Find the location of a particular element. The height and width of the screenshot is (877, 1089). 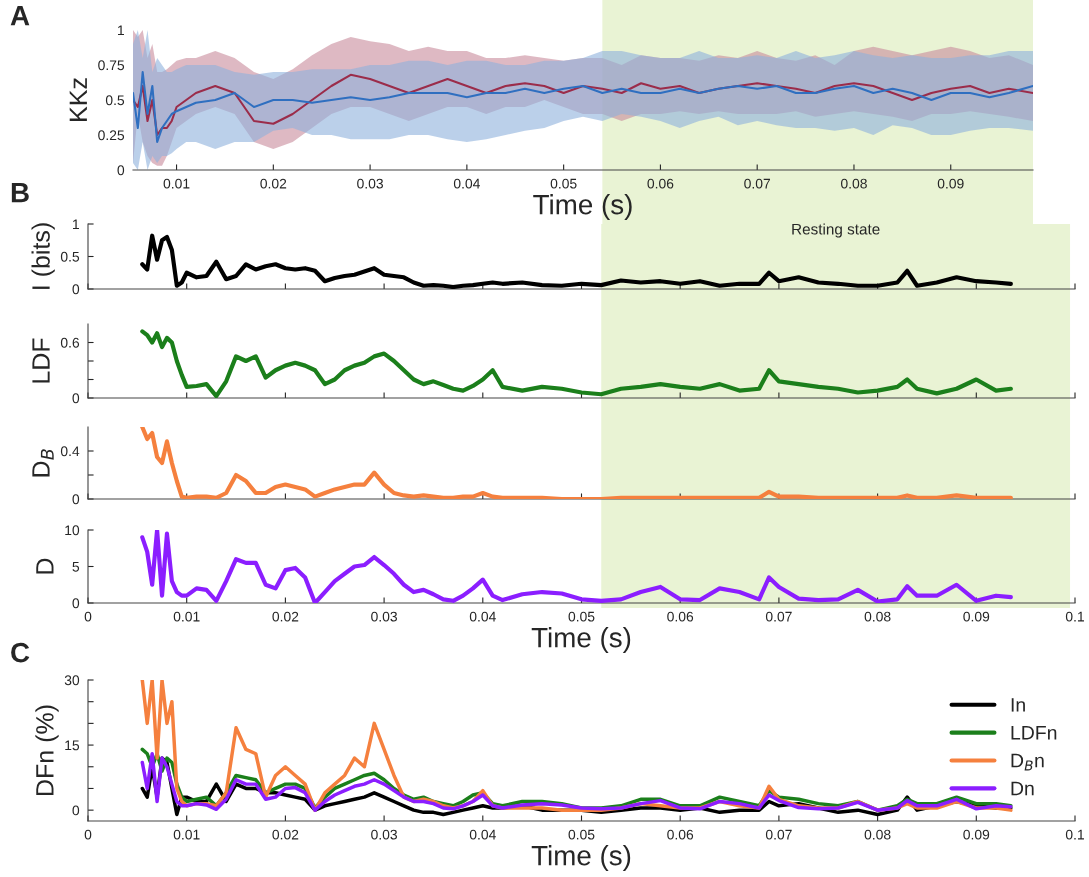

y-tick-label: 10 is located at coordinates (72, 530).